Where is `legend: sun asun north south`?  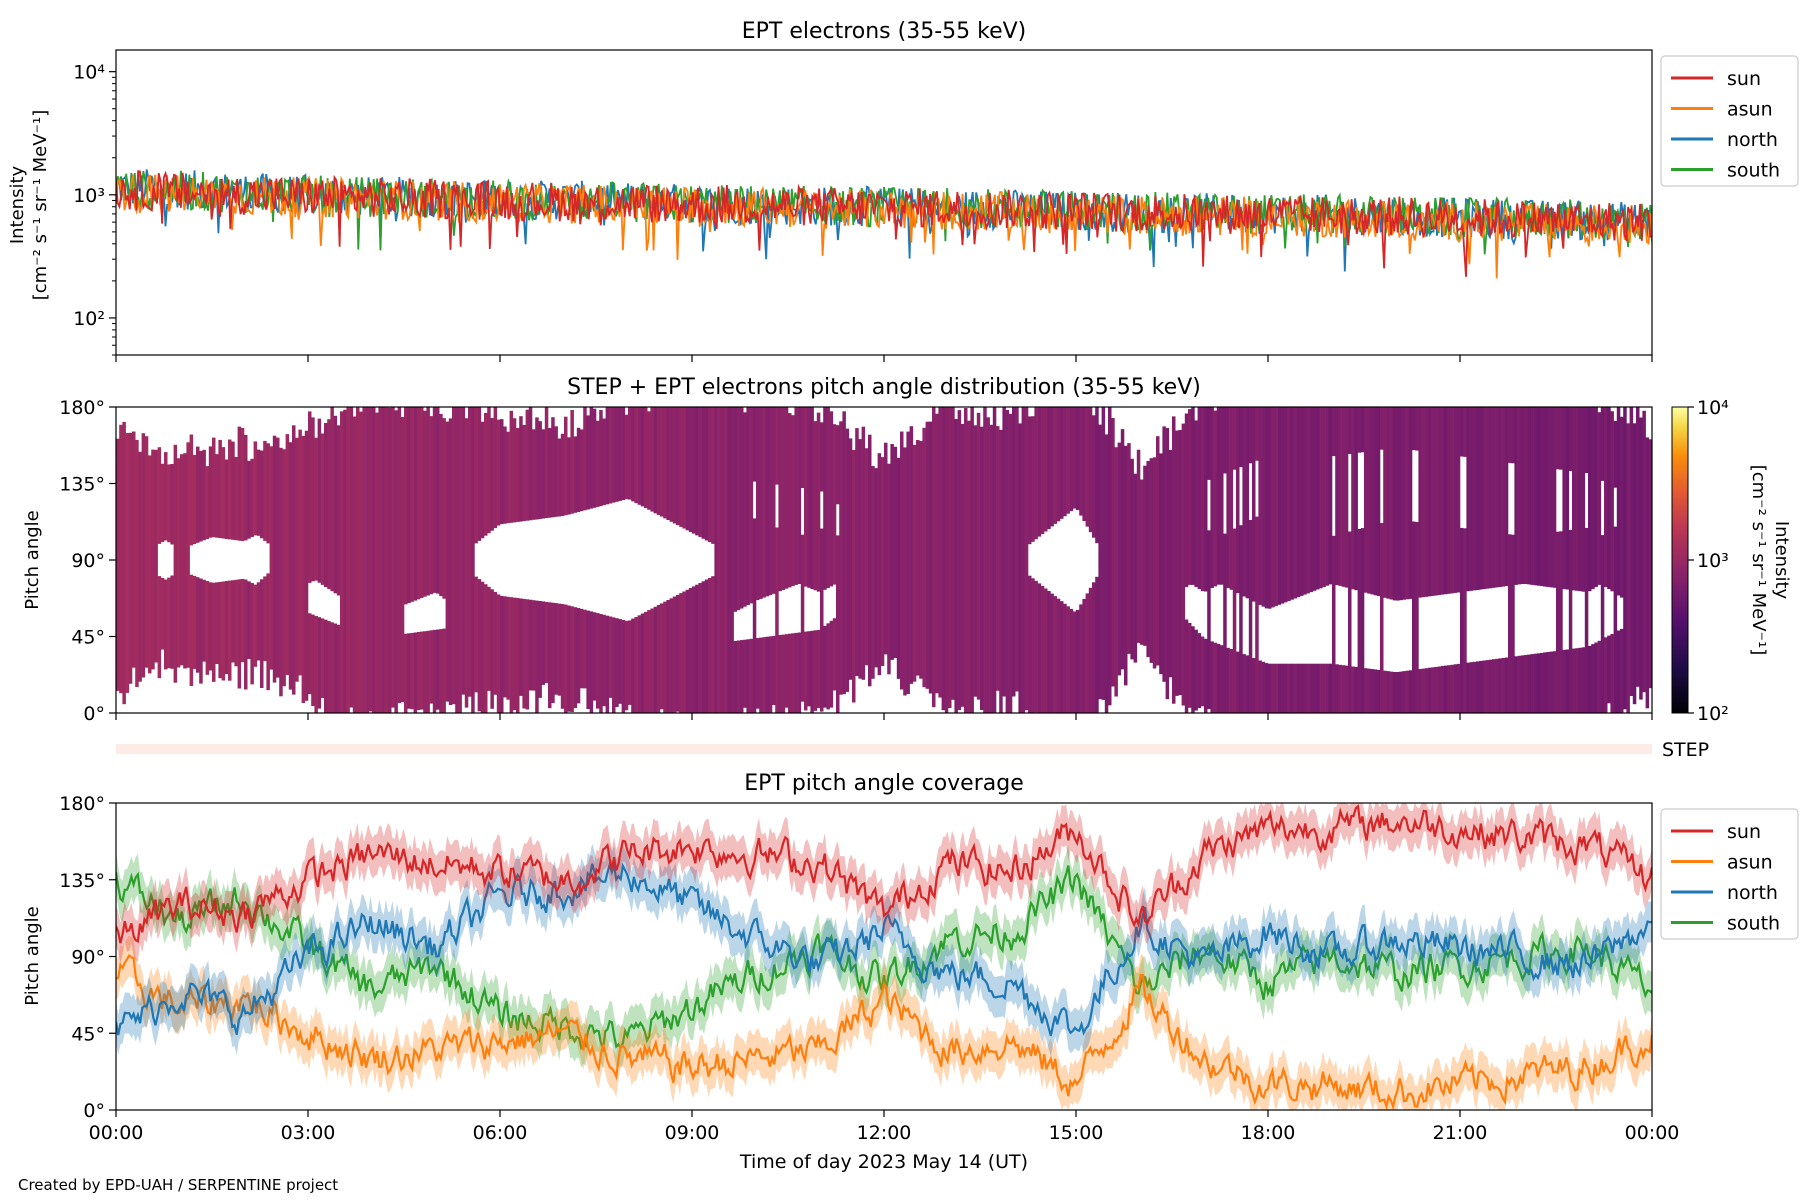
legend: sun asun north south is located at coordinates (1729, 121).